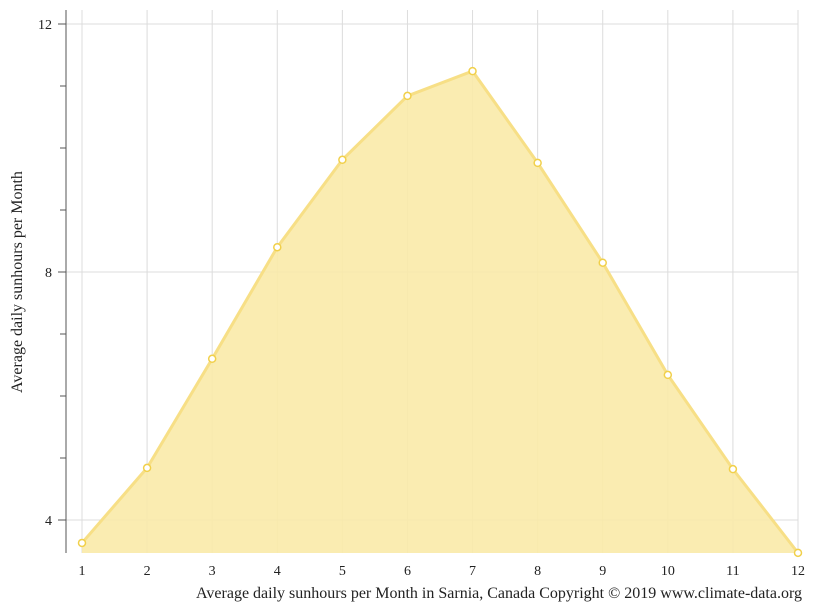 This screenshot has width=815, height=616. I want to click on x-tick-label: 10, so click(668, 571).